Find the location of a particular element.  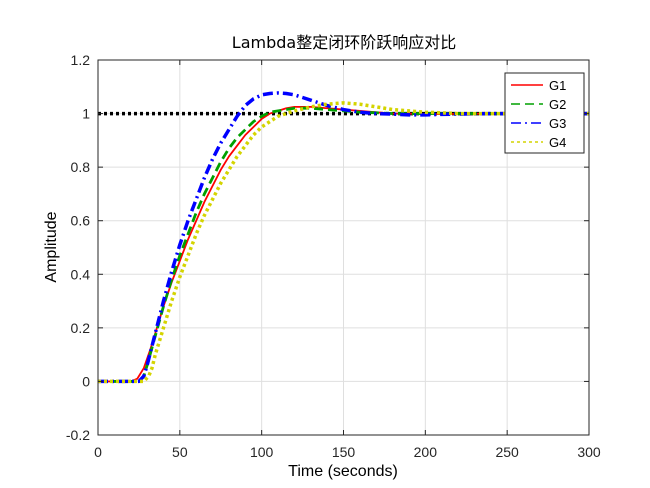

legend-label-g3: G3 is located at coordinates (557, 123).